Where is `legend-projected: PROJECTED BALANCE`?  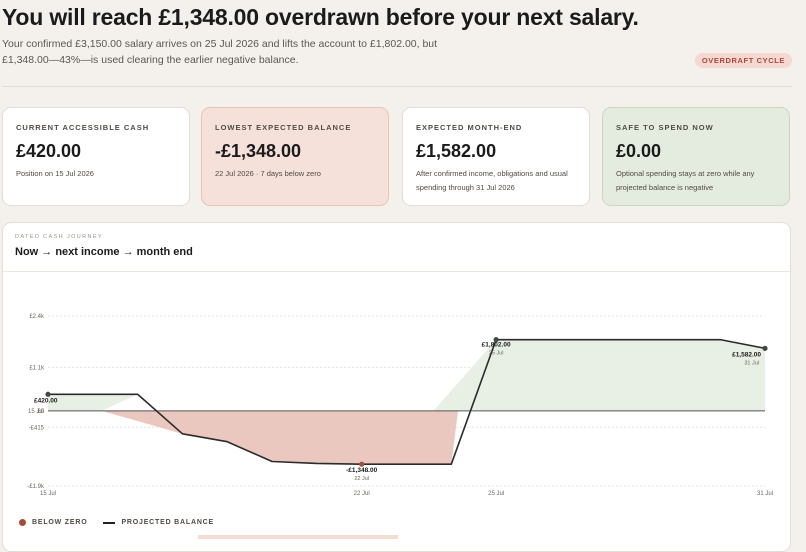
legend-projected: PROJECTED BALANCE is located at coordinates (168, 522).